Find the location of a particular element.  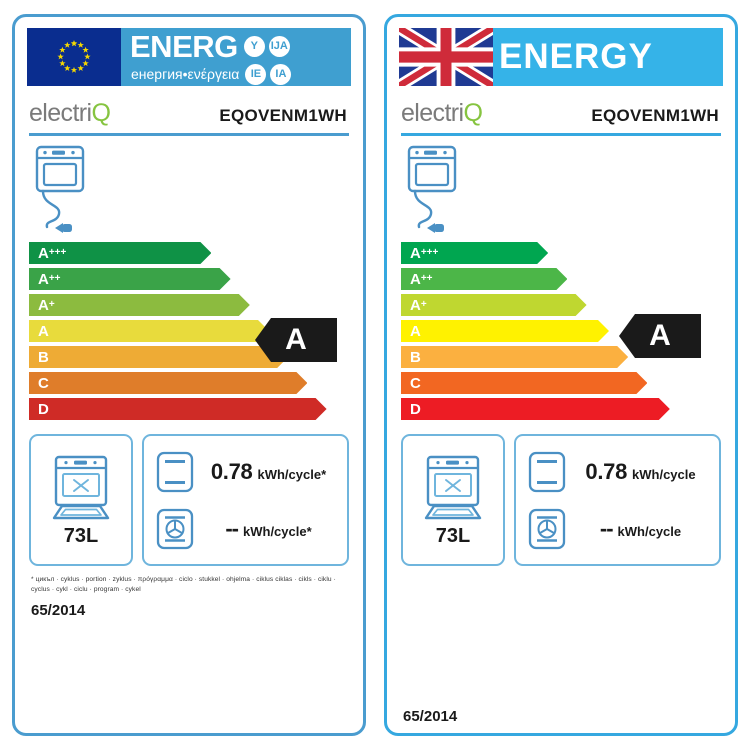

selected-rating-badge-eu: A is located at coordinates (296, 340).